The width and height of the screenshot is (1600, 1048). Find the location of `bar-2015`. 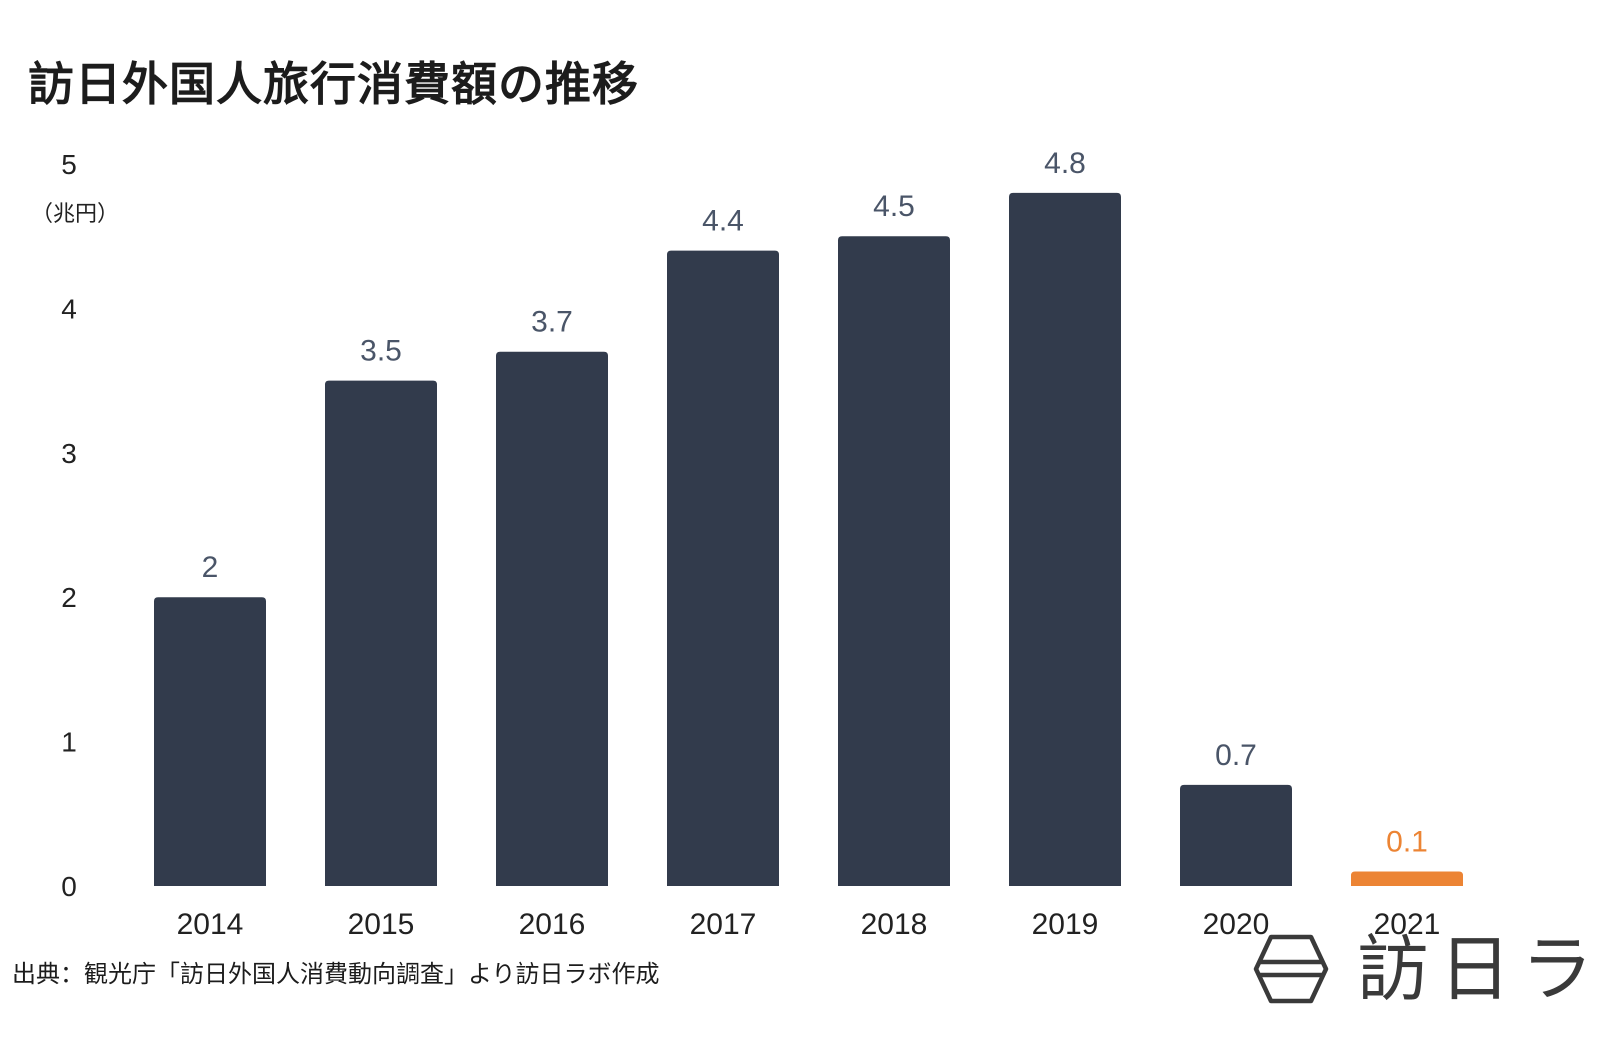

bar-2015 is located at coordinates (381, 633).